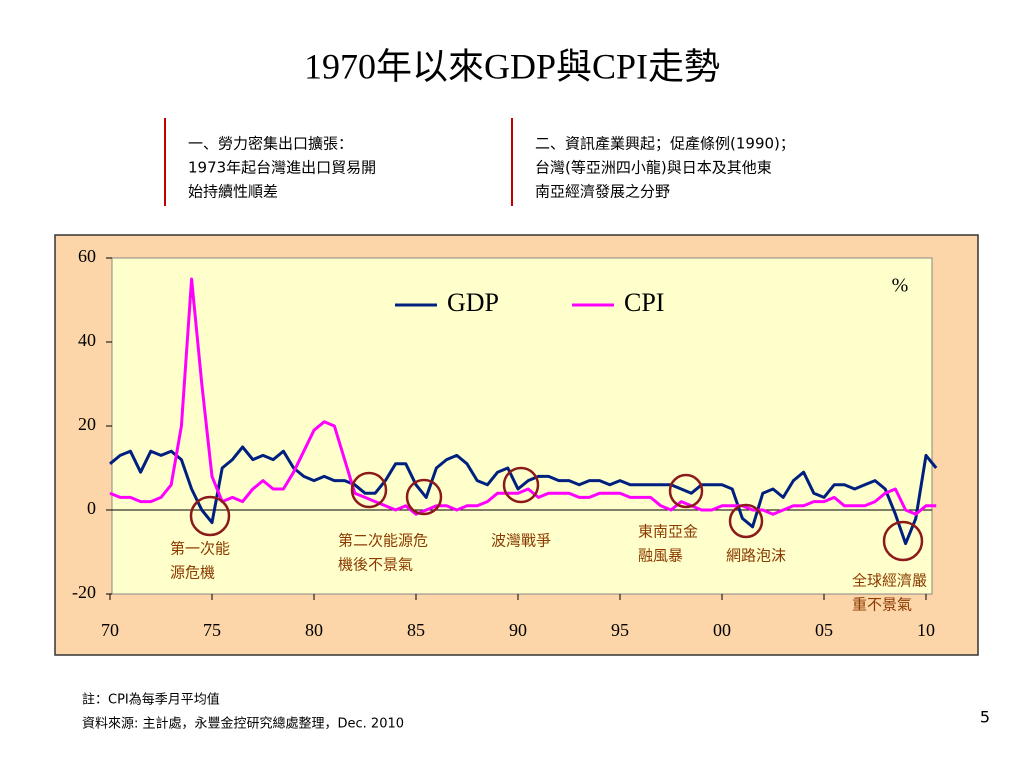 This screenshot has height=772, width=1024. I want to click on x-tick-label: 70, so click(110, 630).